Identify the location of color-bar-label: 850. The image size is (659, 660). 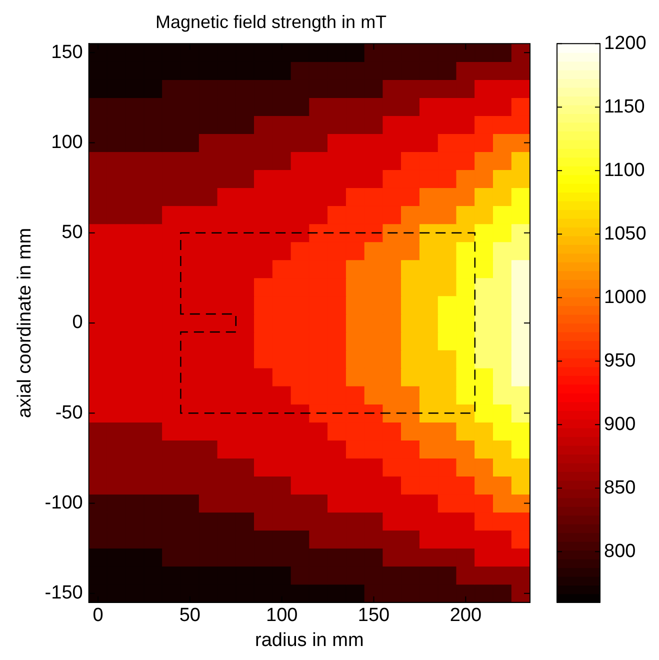
(620, 487).